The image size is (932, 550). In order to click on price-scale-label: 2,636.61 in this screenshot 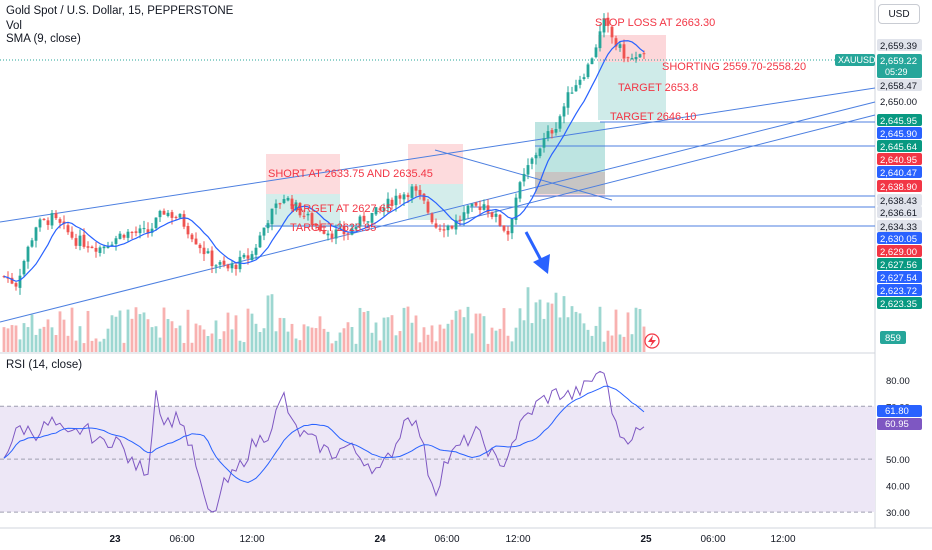, I will do `click(898, 213)`.